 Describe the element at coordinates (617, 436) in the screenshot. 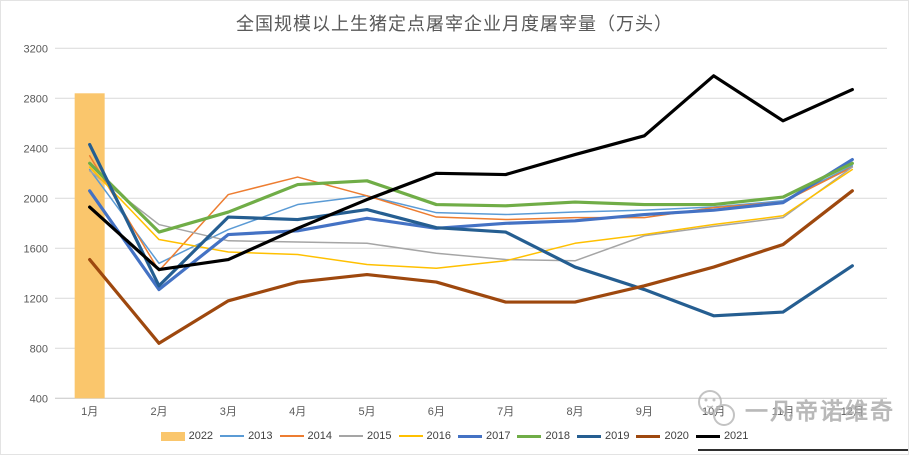

I see `legend-label-2019: 2019` at that location.